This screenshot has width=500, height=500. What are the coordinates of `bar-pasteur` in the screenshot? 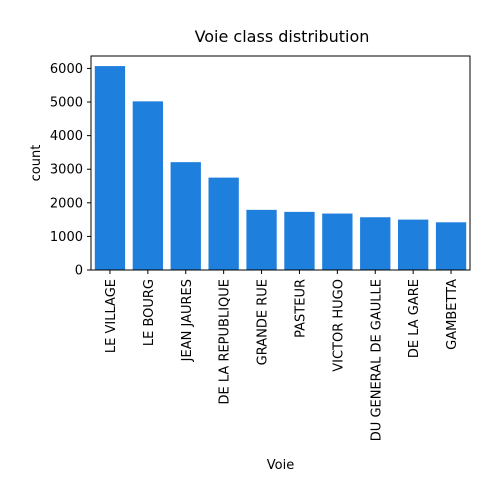 It's located at (299, 240).